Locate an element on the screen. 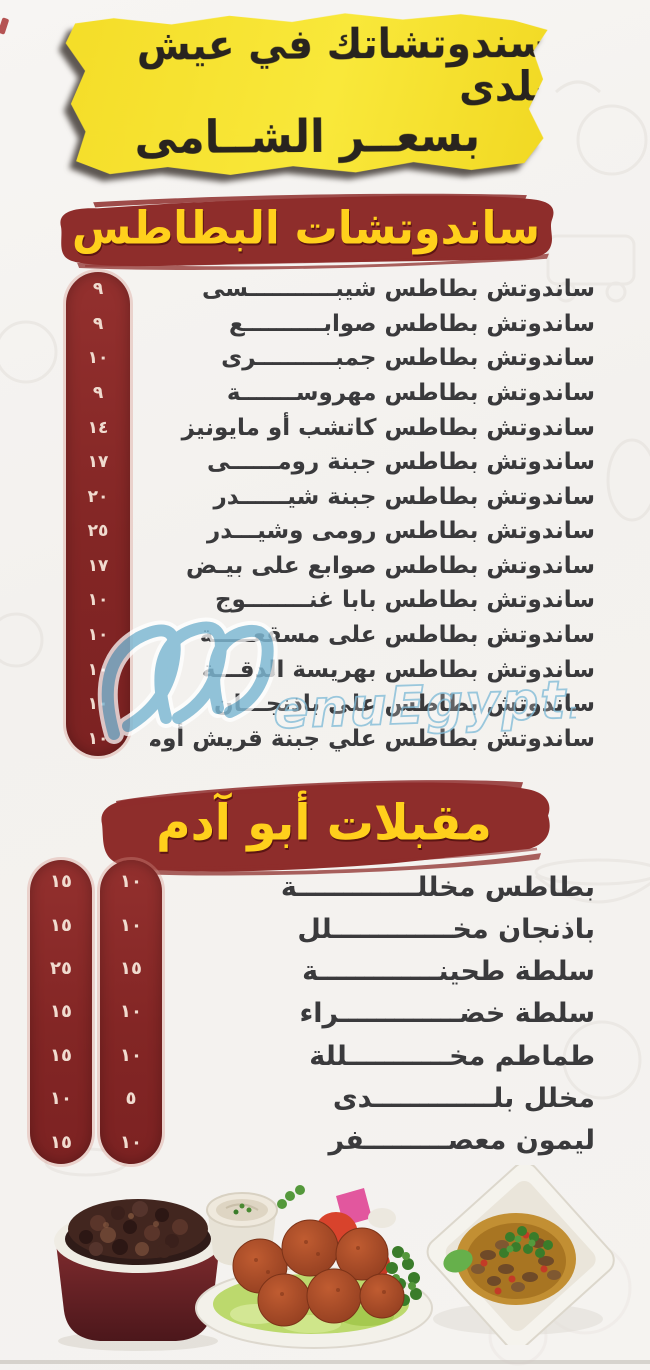 The height and width of the screenshot is (1370, 650). menu-item-name: باذنجان مخـــــــــــــلل is located at coordinates (446, 929).